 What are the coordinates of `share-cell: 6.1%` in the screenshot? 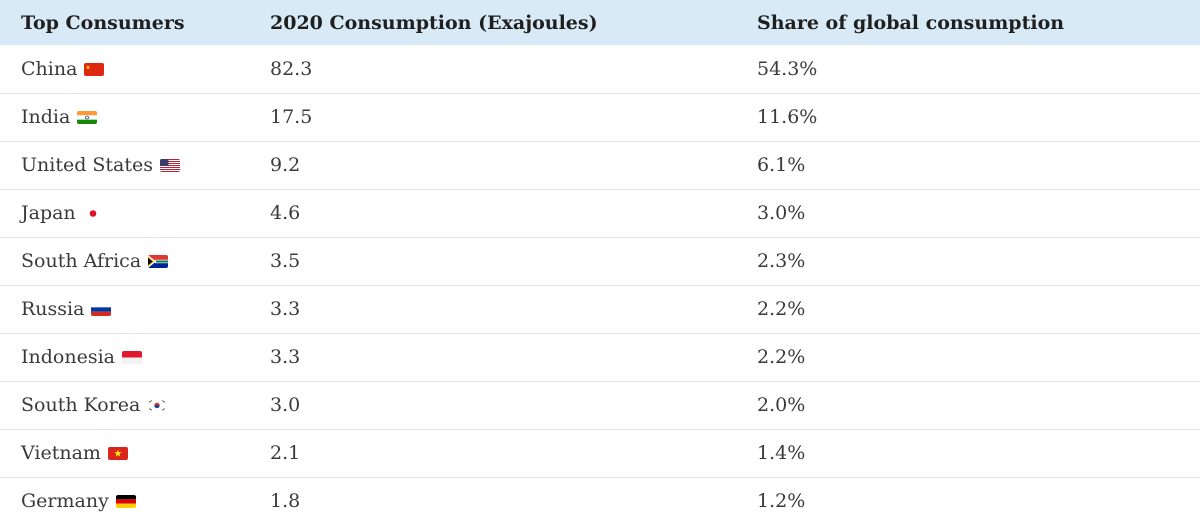 It's located at (781, 165).